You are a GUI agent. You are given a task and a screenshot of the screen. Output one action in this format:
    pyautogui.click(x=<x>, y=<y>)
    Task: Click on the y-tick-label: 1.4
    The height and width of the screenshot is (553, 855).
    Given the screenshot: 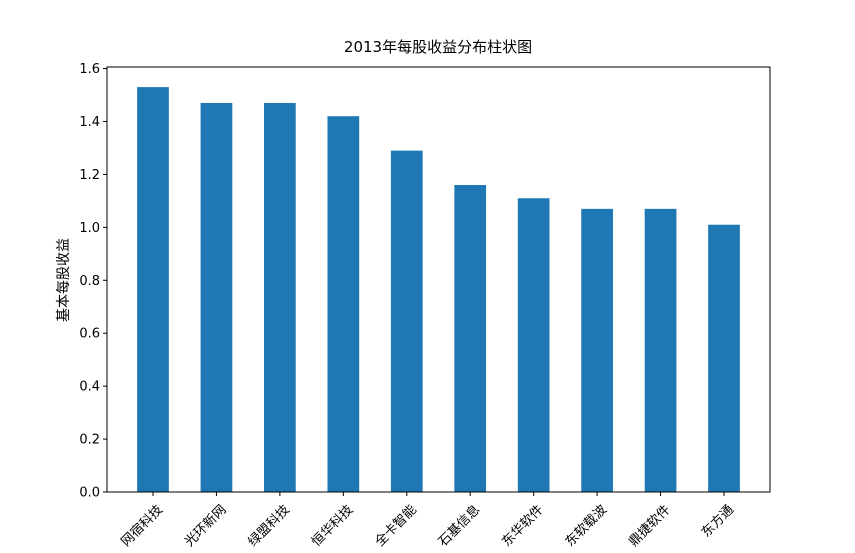 What is the action you would take?
    pyautogui.click(x=89, y=122)
    